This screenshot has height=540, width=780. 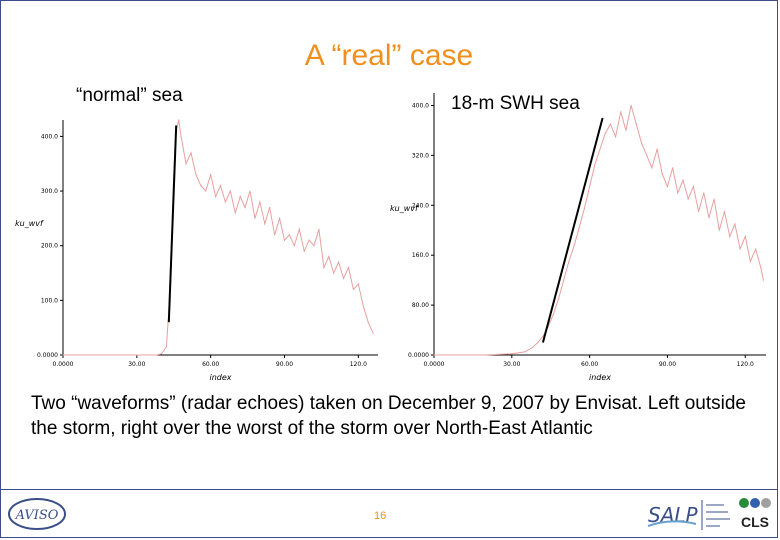 What do you see at coordinates (420, 105) in the screenshot?
I see `right-y-tick-label: 400.0` at bounding box center [420, 105].